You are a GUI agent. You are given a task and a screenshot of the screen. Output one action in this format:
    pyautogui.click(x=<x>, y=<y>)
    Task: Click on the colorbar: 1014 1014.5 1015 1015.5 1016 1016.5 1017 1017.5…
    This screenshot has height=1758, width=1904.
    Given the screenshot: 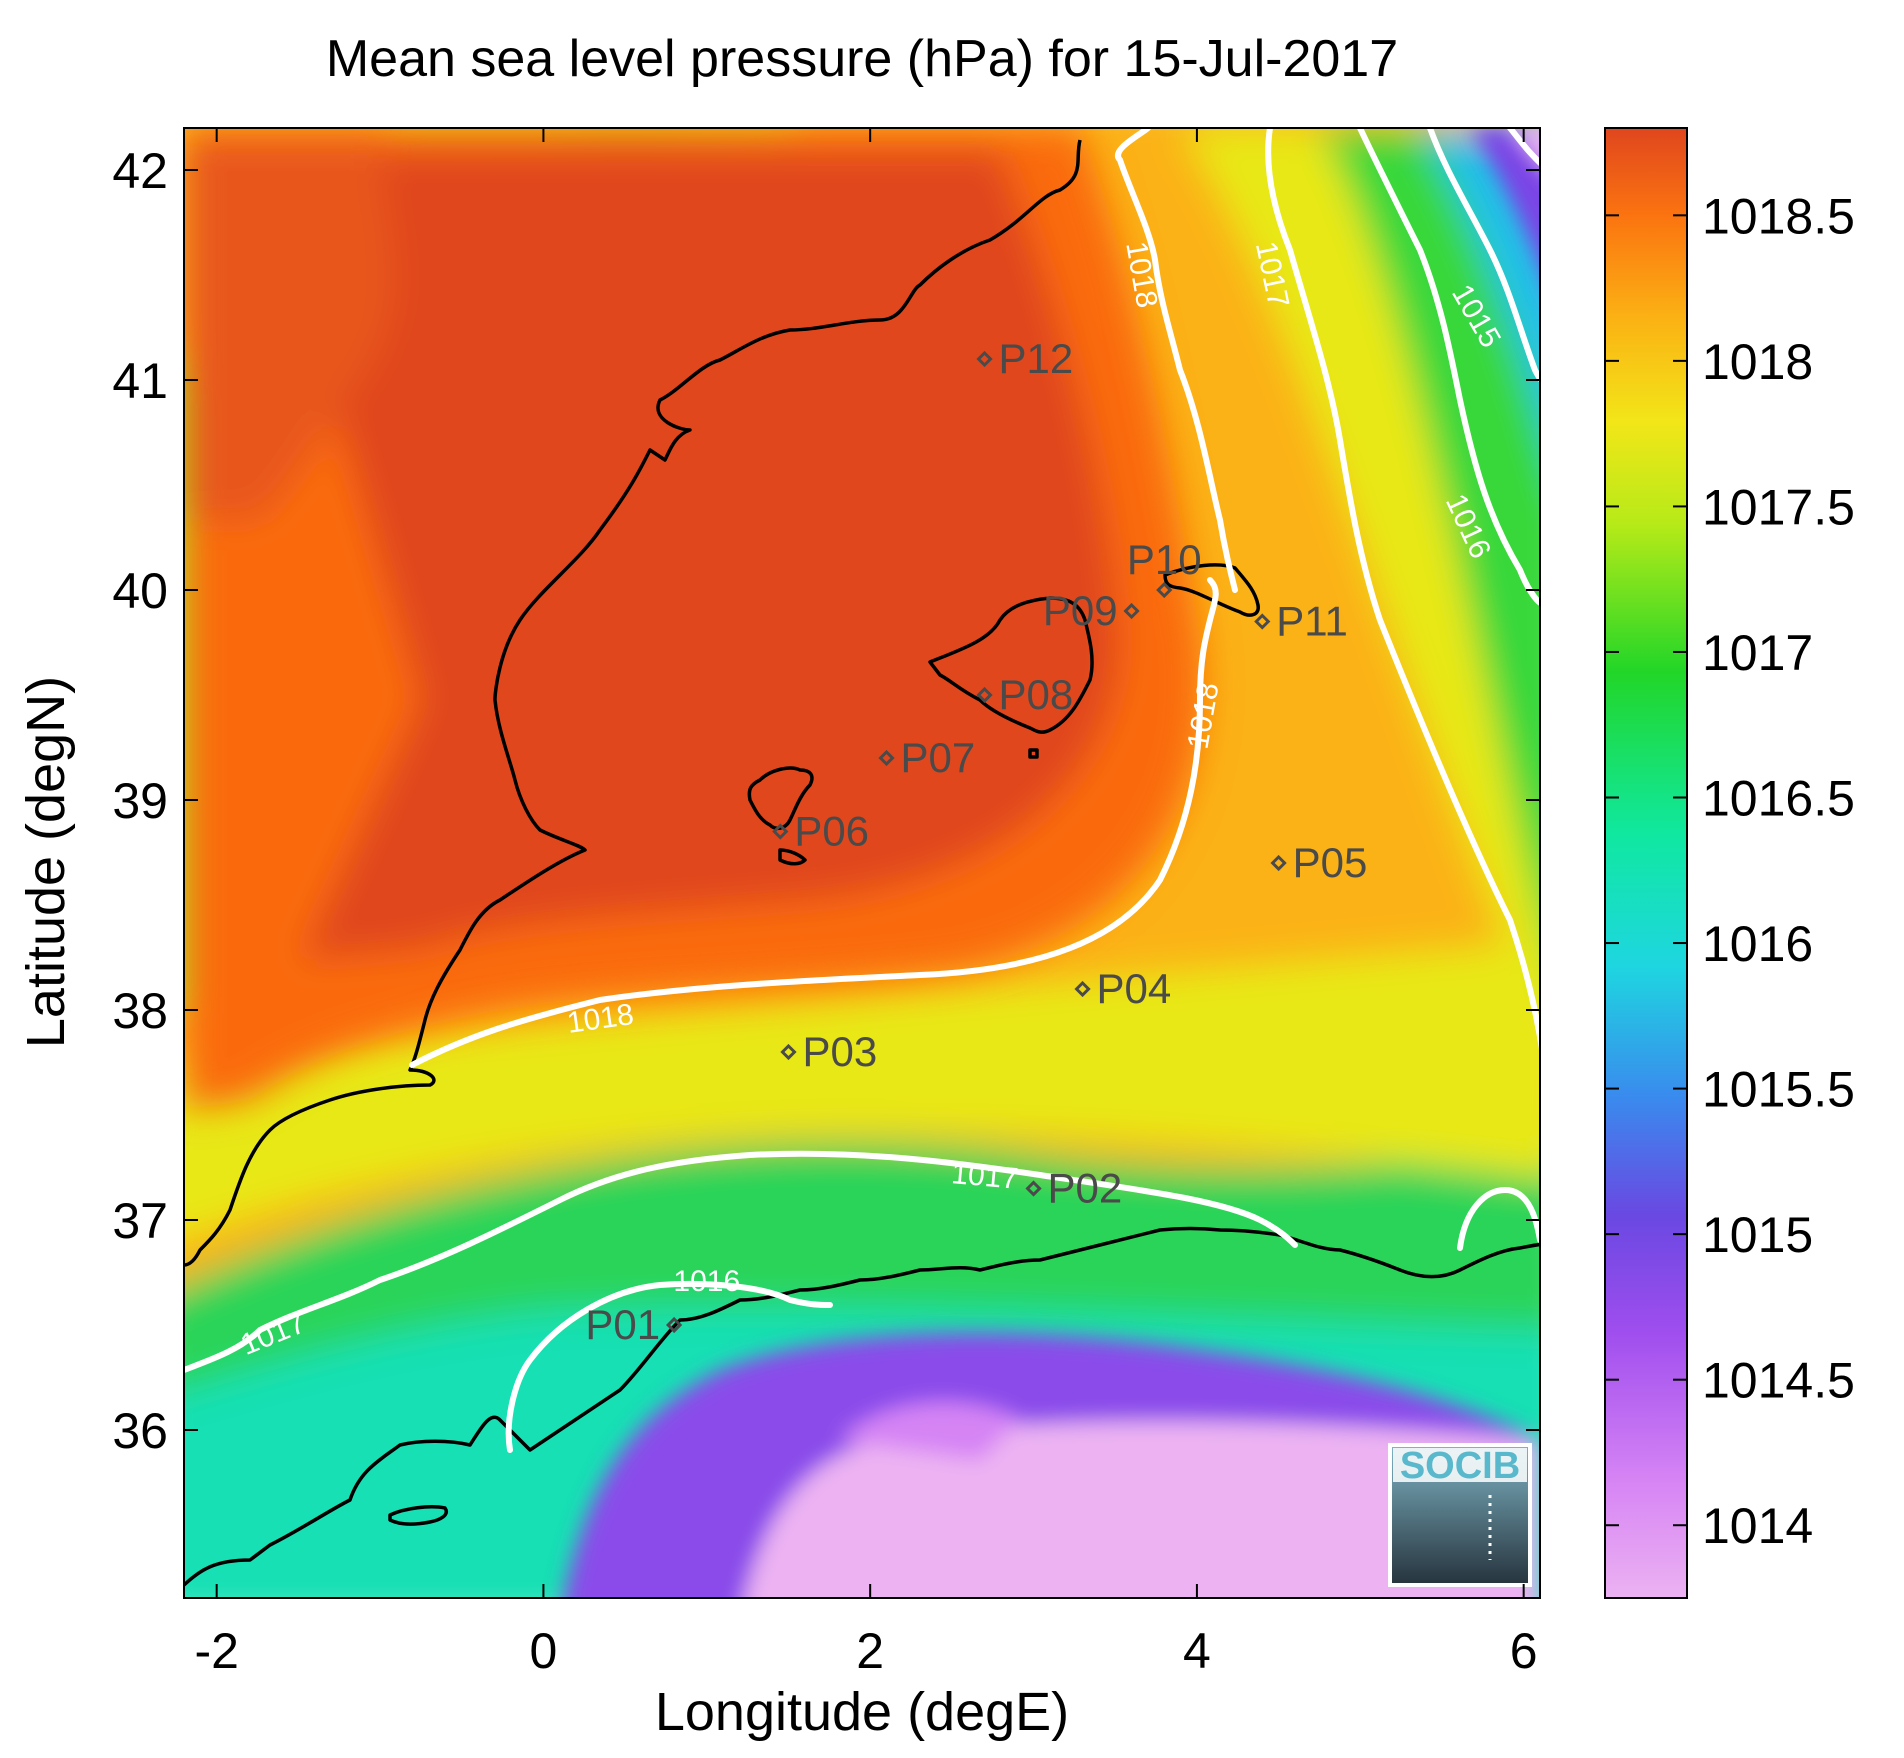 What is the action you would take?
    pyautogui.click(x=1729, y=863)
    